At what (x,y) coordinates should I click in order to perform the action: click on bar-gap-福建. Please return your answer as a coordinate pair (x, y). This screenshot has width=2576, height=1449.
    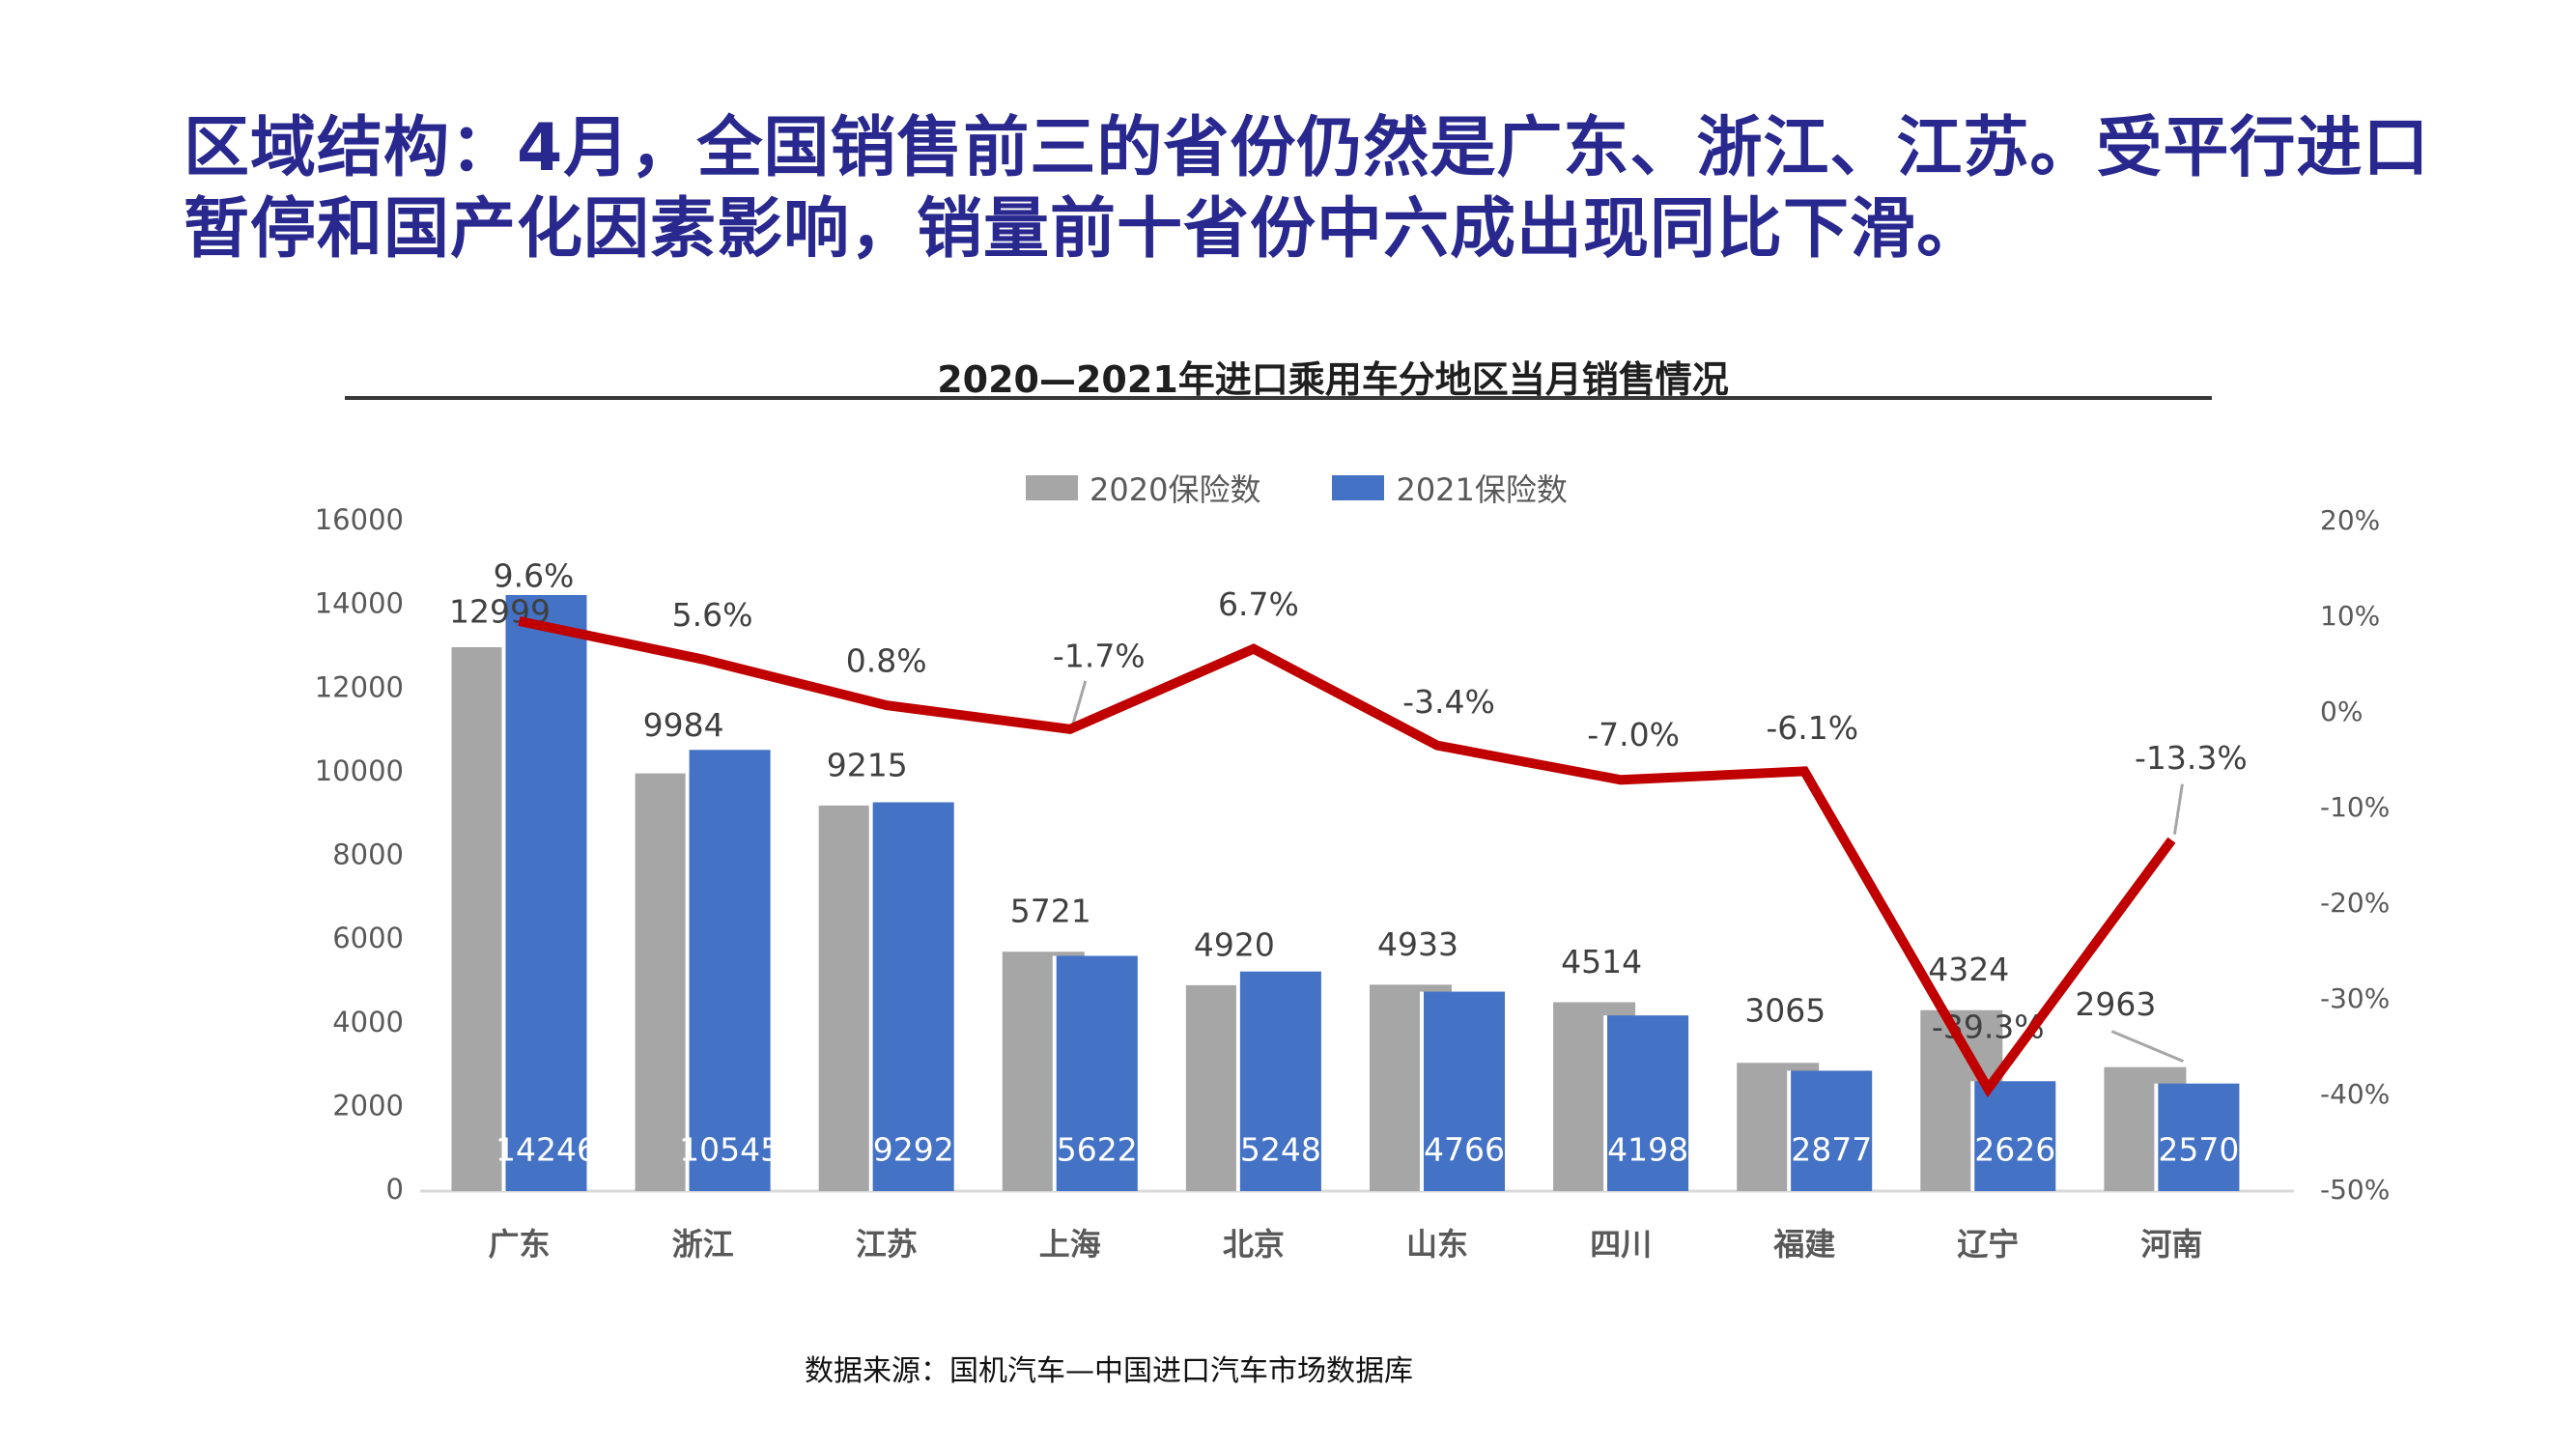
    Looking at the image, I should click on (1789, 1130).